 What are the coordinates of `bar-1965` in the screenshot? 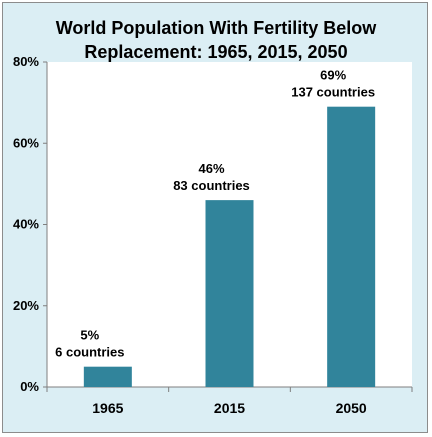 It's located at (107, 376).